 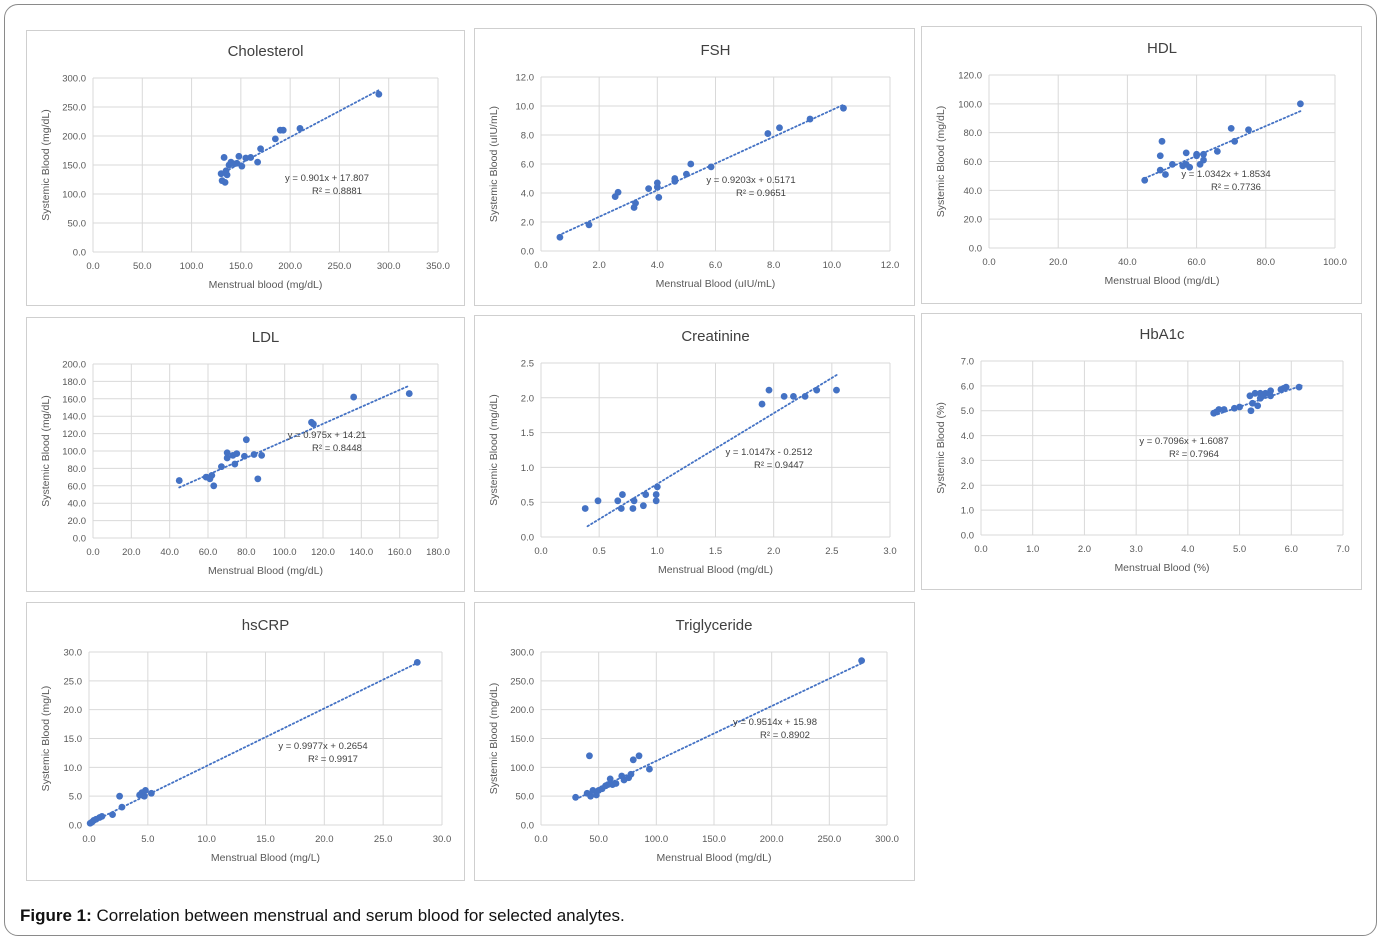 What do you see at coordinates (527, 468) in the screenshot?
I see `y-tick-label: 1.0` at bounding box center [527, 468].